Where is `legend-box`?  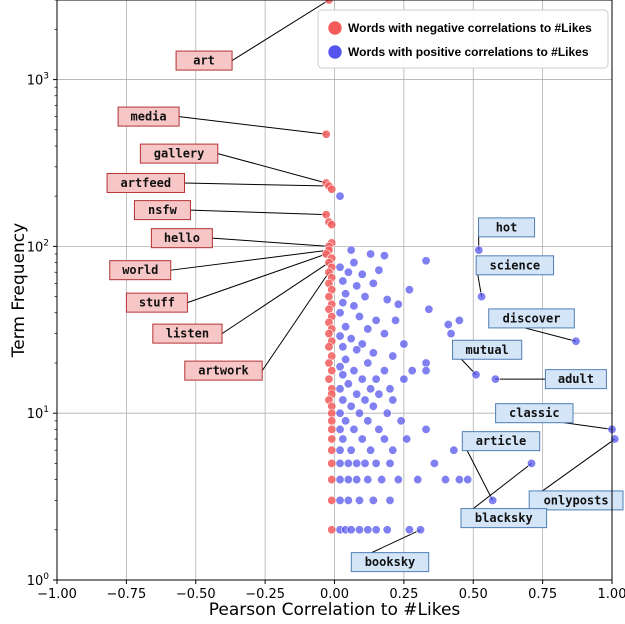
legend-box is located at coordinates (463, 39).